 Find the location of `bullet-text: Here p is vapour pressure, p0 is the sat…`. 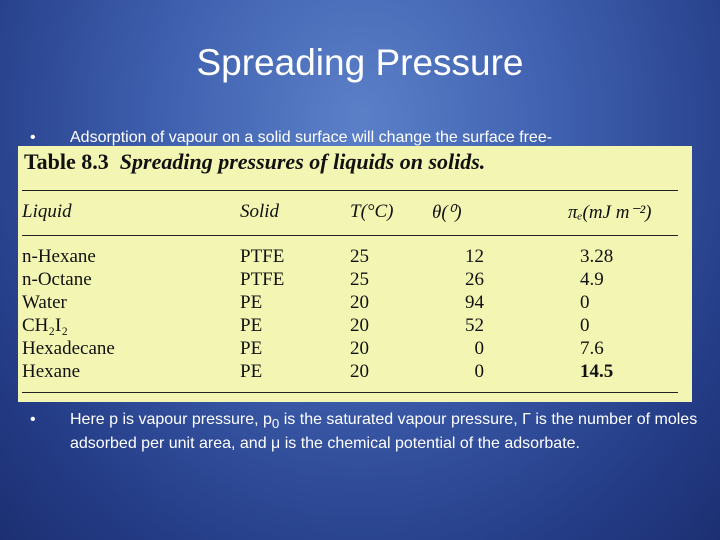

bullet-text: Here p is vapour pressure, p0 is the sat… is located at coordinates (390, 432).